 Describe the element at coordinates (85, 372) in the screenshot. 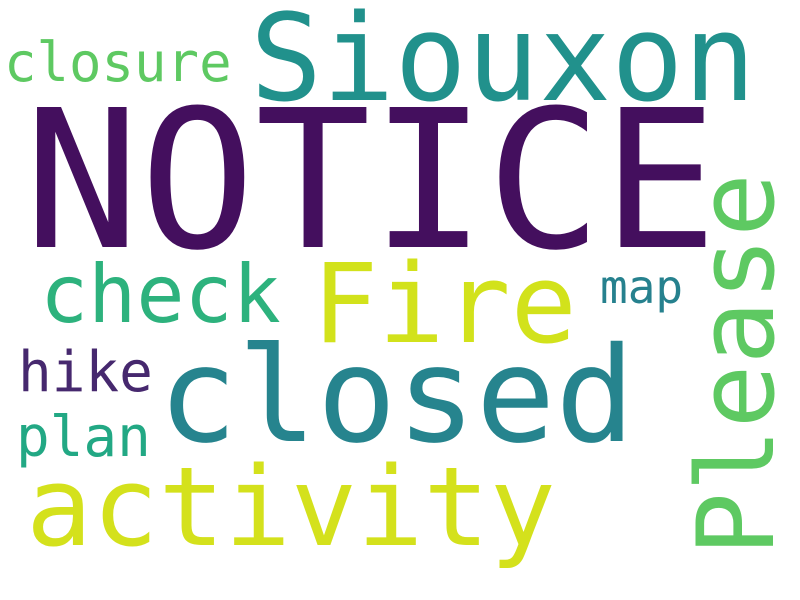

I see `word-hike: hike` at that location.